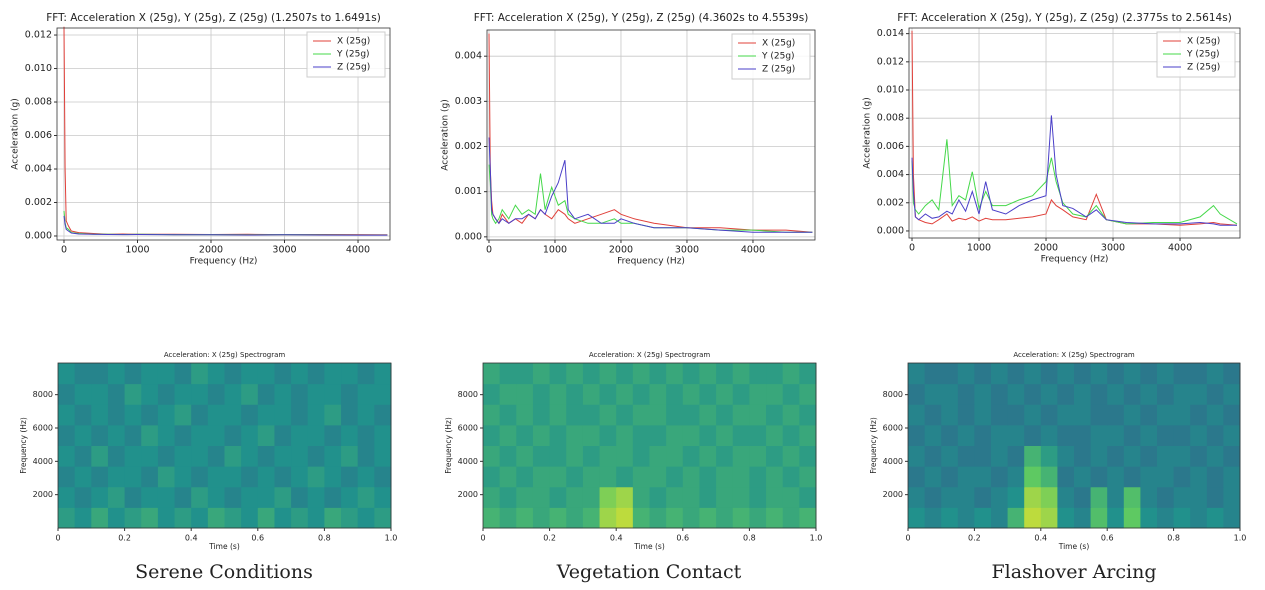 The height and width of the screenshot is (590, 1265). Describe the element at coordinates (468, 236) in the screenshot. I see `y-tick-label: 0.000` at that location.